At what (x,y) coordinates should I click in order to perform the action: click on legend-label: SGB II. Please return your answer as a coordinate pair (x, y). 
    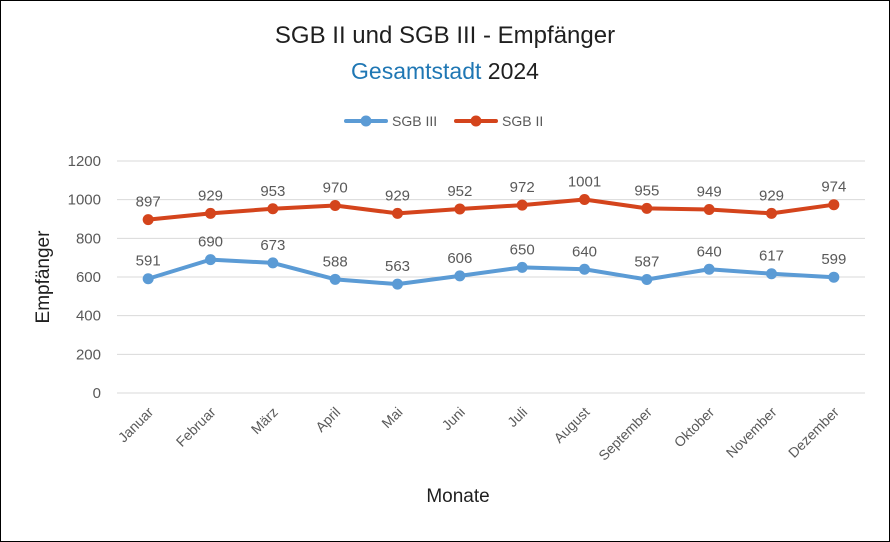
    Looking at the image, I should click on (522, 121).